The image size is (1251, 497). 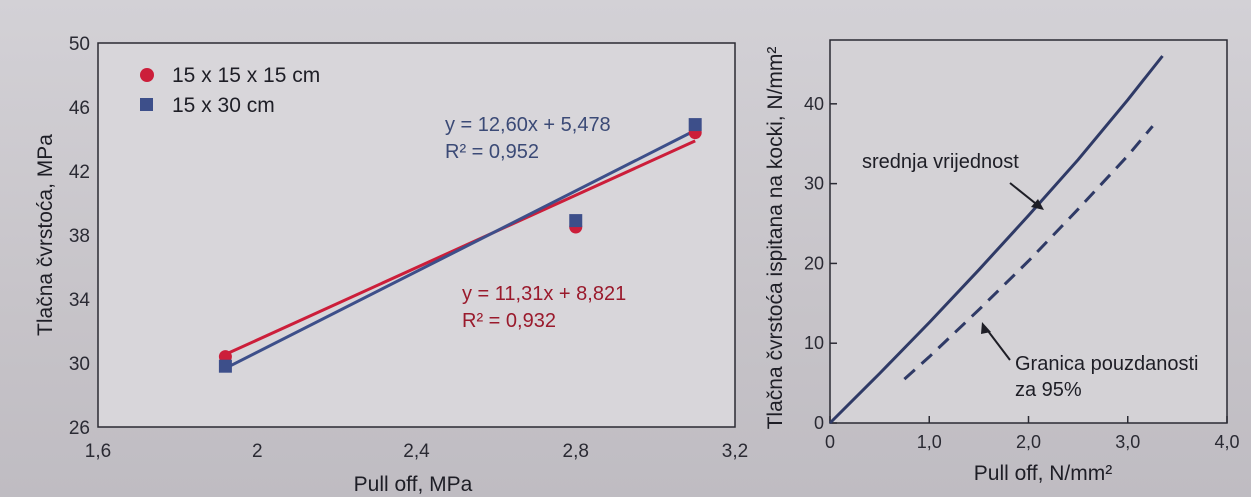 I want to click on left-x-tick-label: 2,8, so click(x=576, y=451).